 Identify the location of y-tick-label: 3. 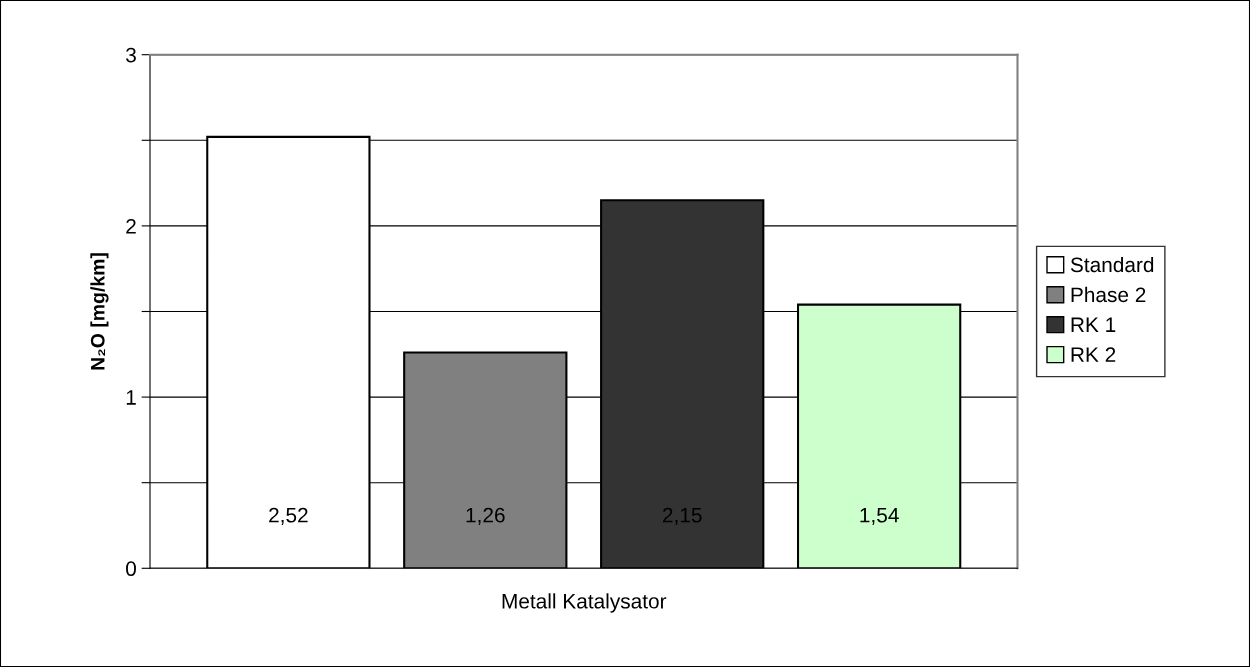
(131, 55).